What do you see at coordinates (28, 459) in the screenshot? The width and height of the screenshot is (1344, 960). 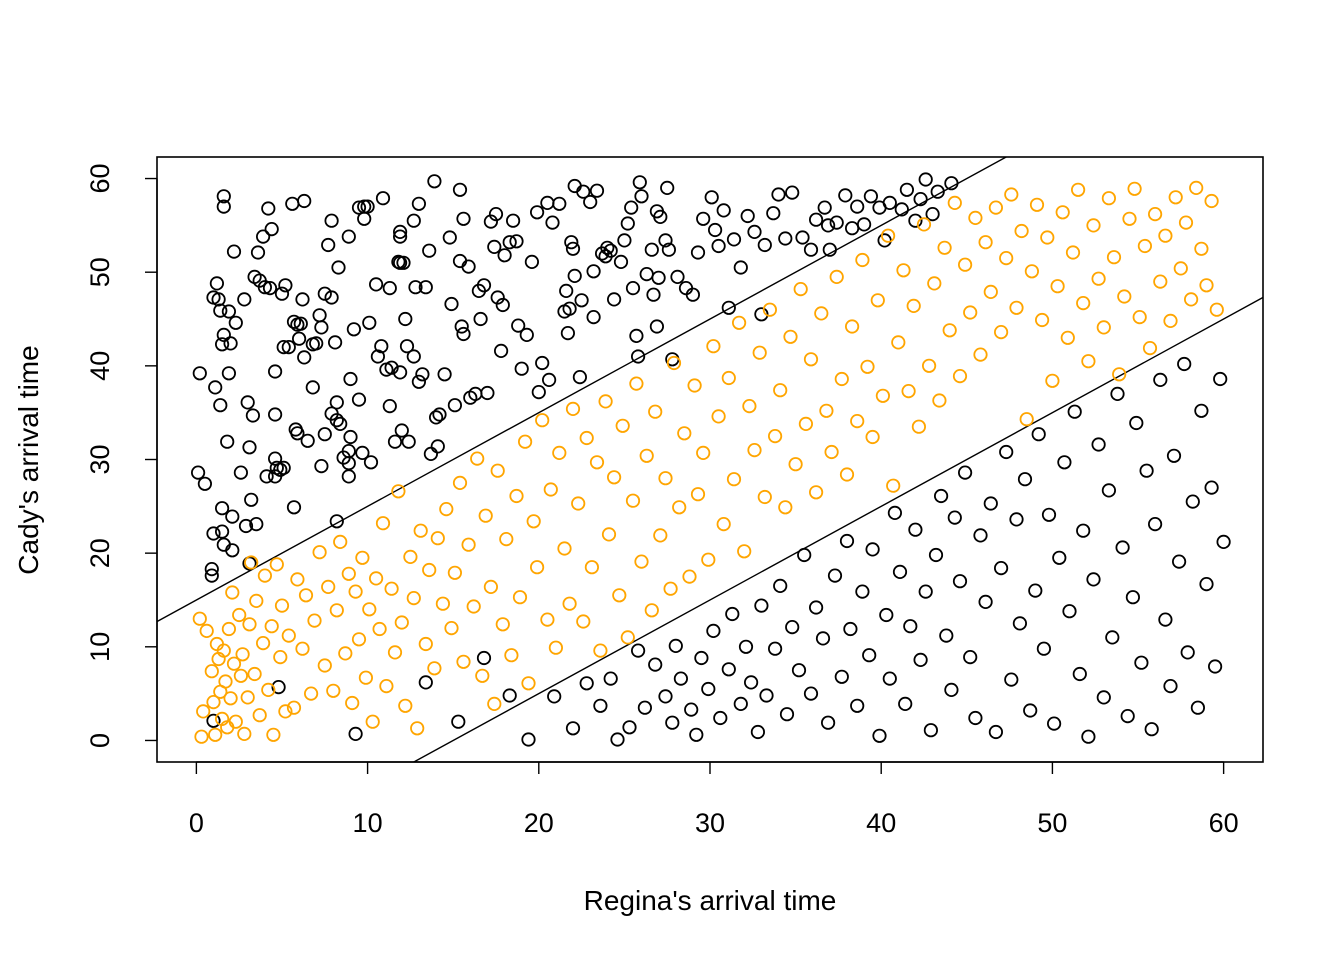 I see `y-axis-title: Cady's arrival time` at bounding box center [28, 459].